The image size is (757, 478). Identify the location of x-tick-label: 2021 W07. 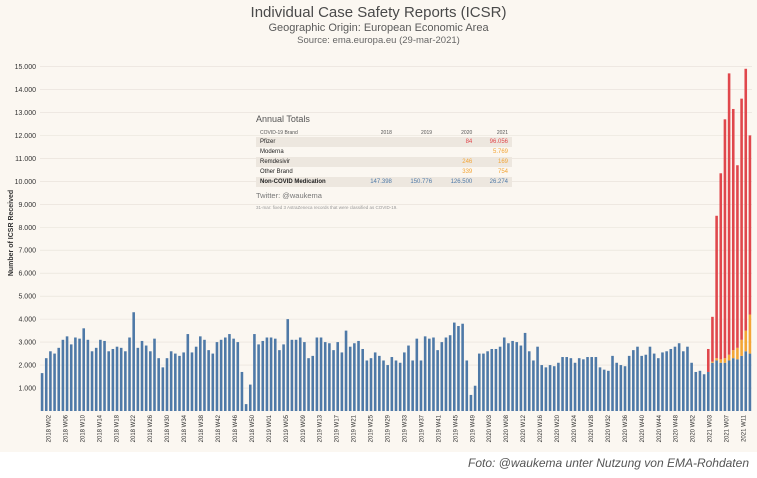
(728, 428).